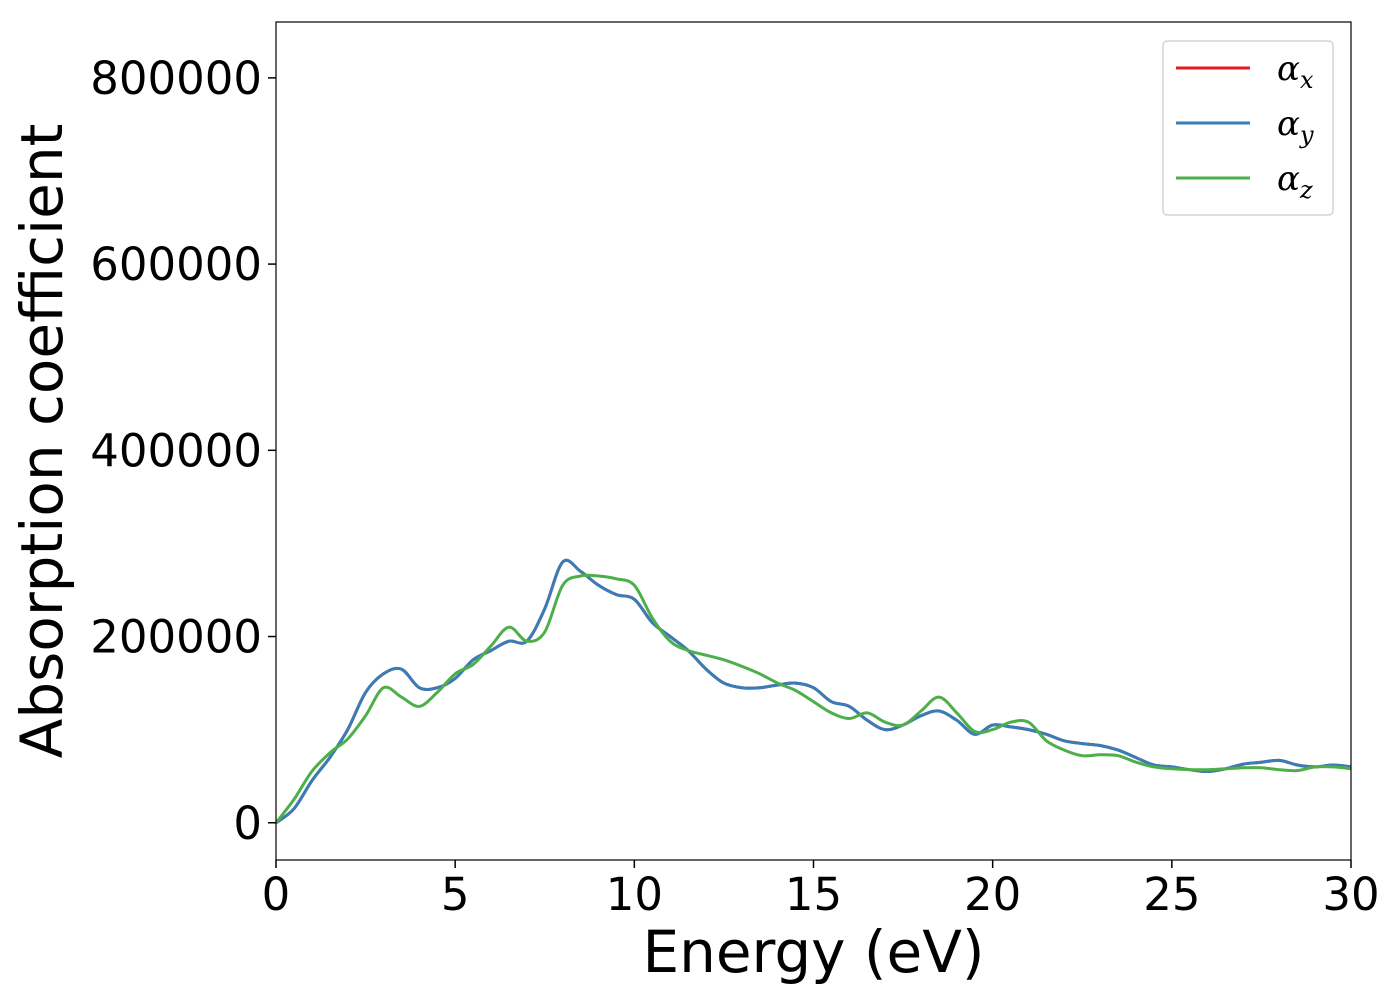 The height and width of the screenshot is (1005, 1400). I want to click on x-tick-label: 0, so click(276, 894).